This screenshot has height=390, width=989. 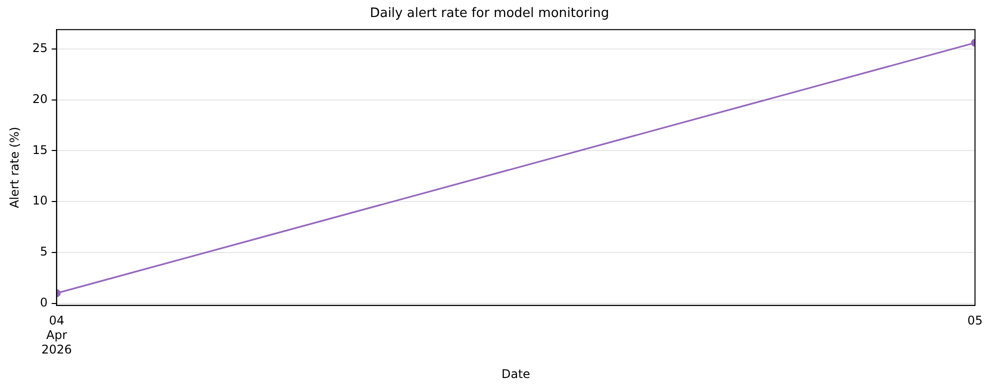 I want to click on y-tick-label: 15, so click(x=40, y=149).